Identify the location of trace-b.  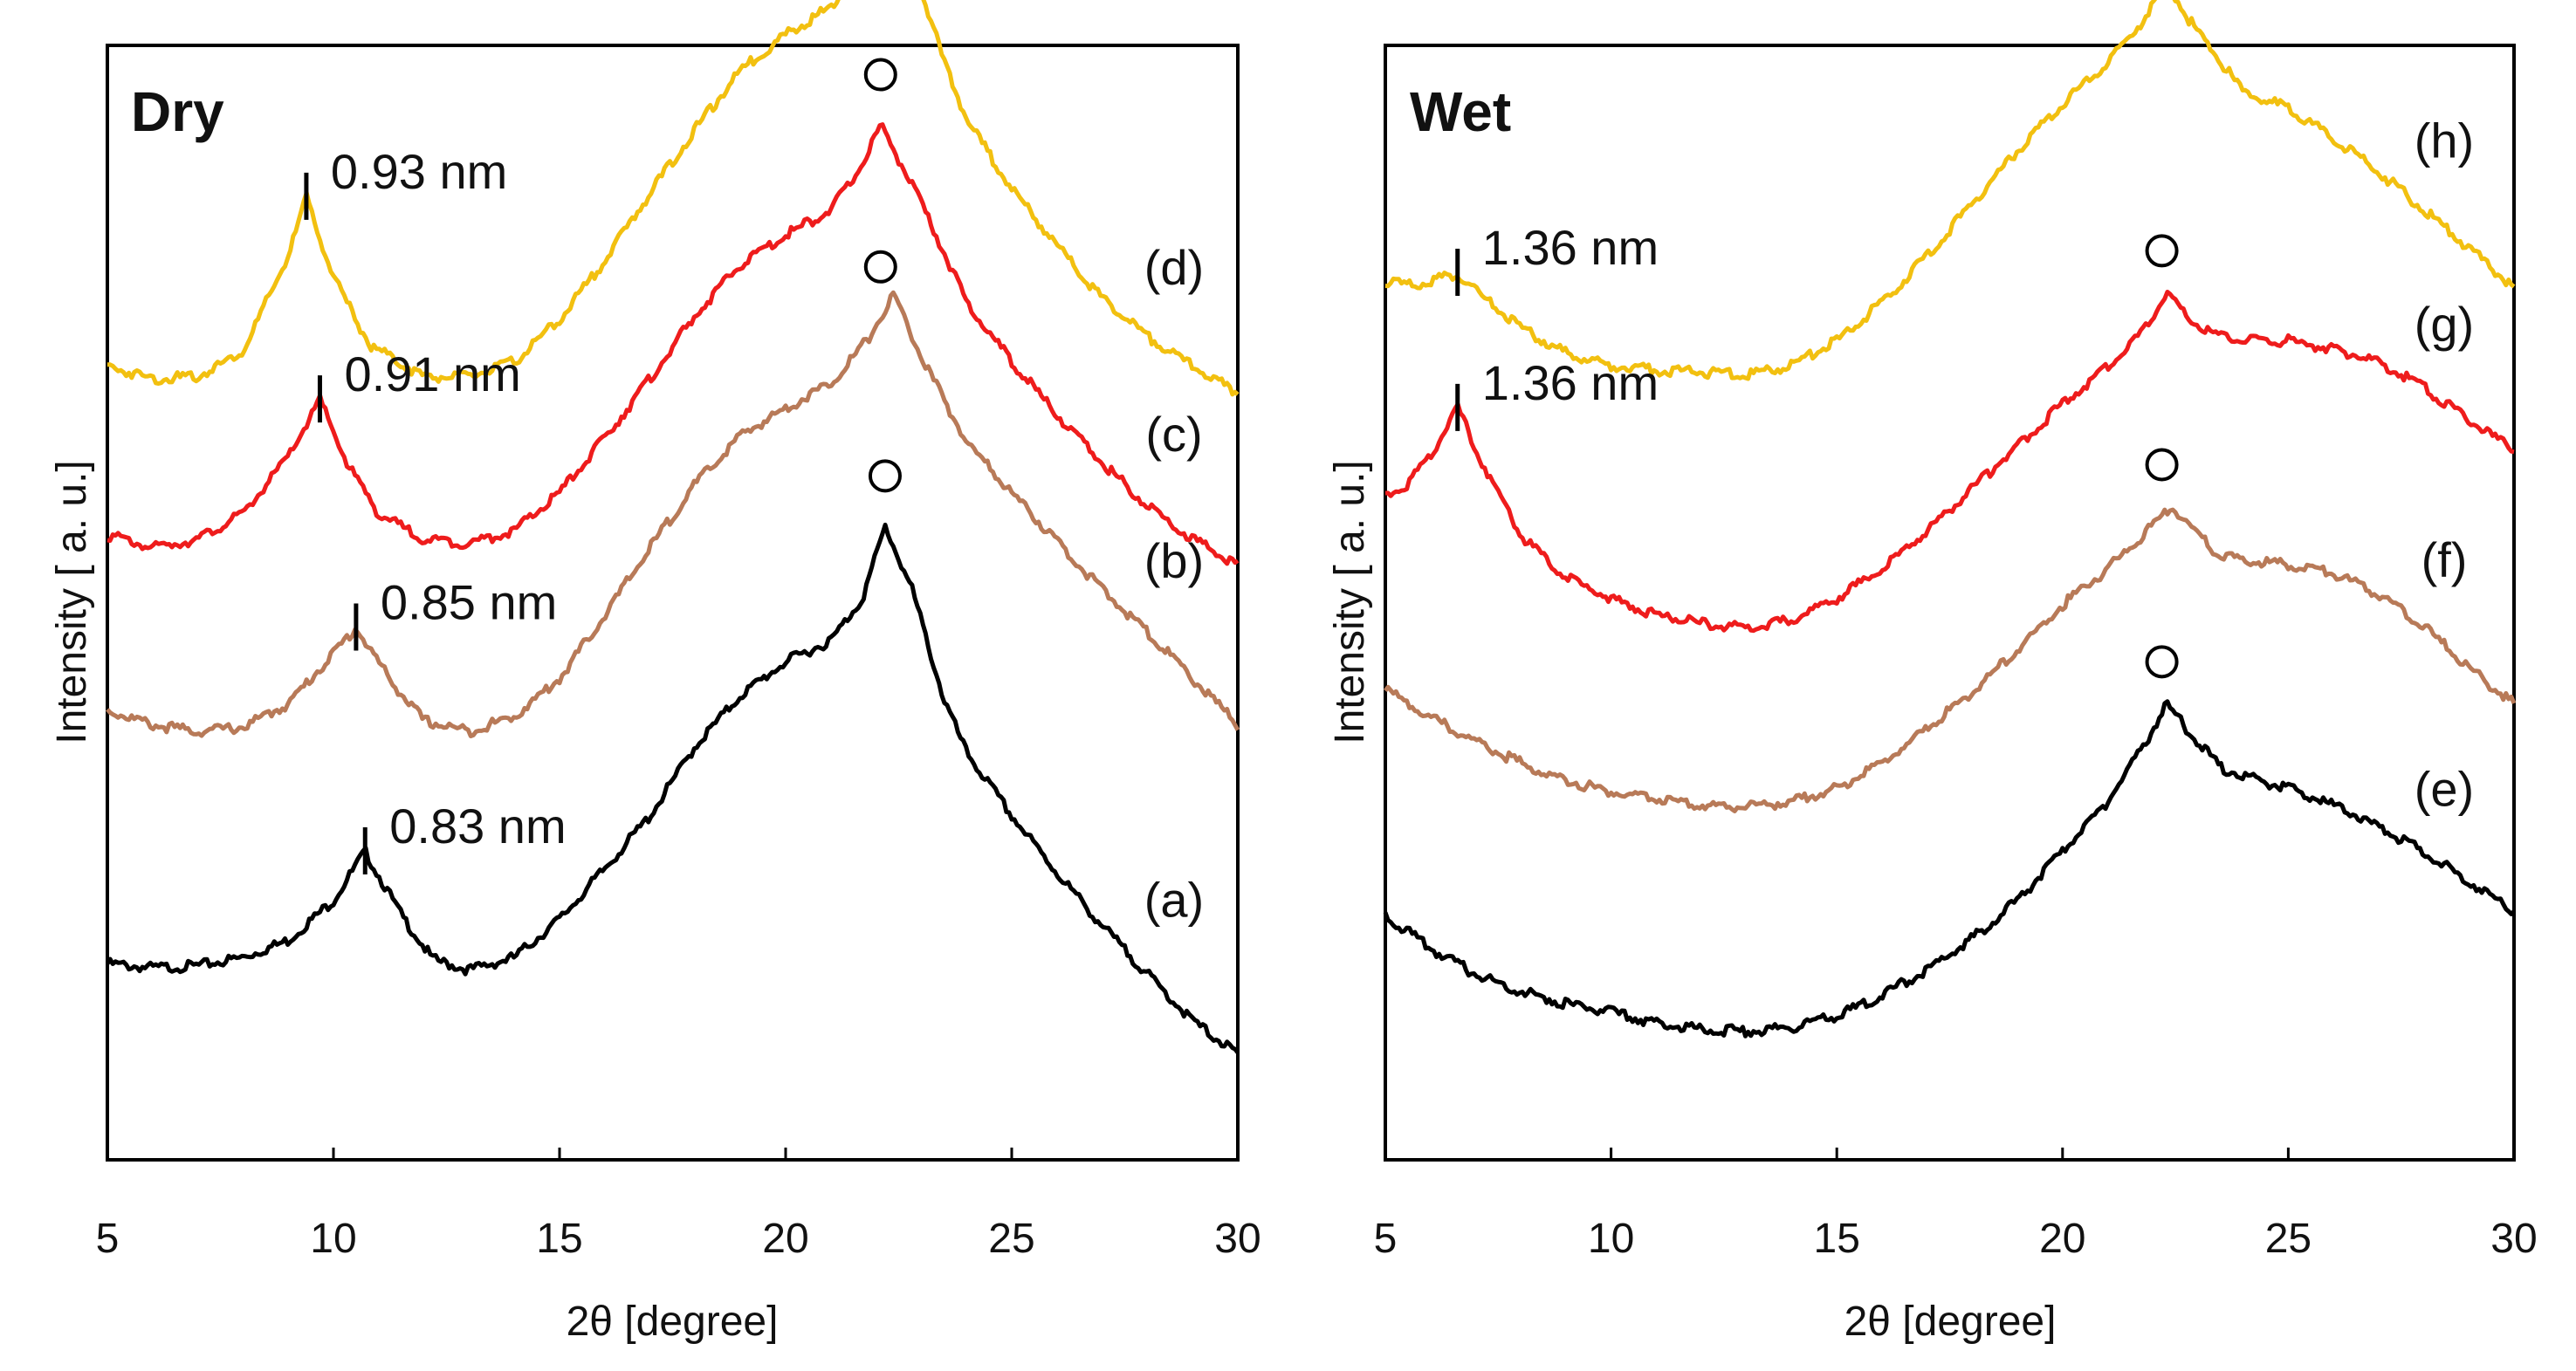
(673, 514).